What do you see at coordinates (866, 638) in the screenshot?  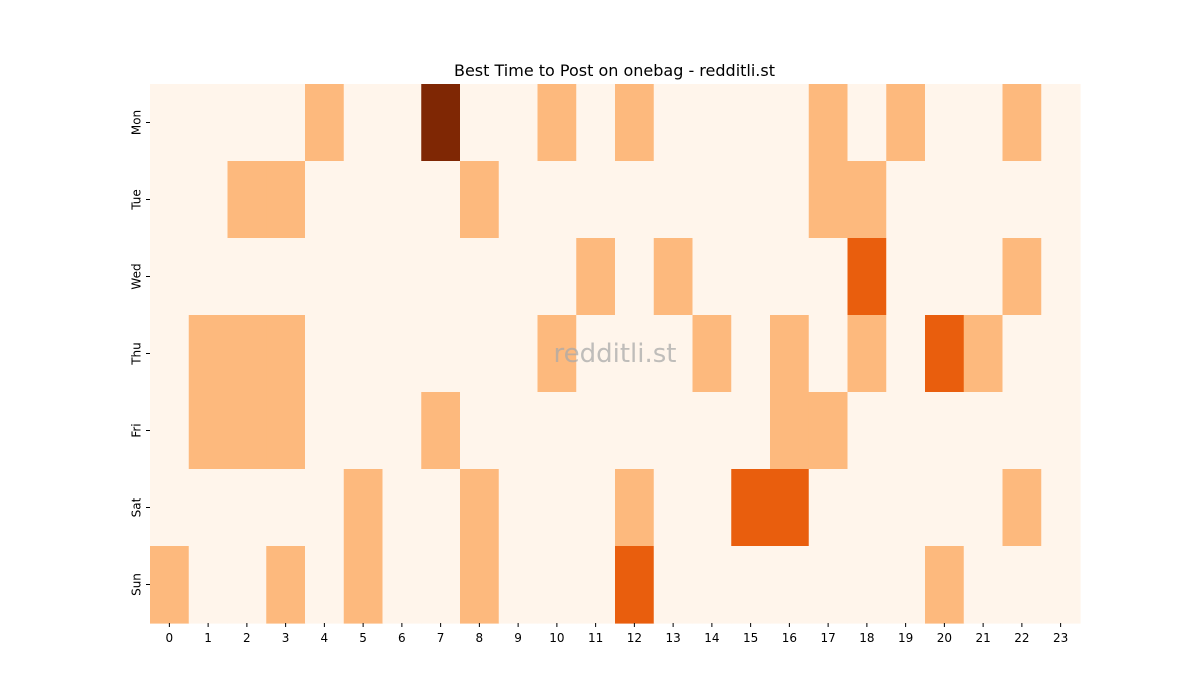 I see `x-tick-label: 18` at bounding box center [866, 638].